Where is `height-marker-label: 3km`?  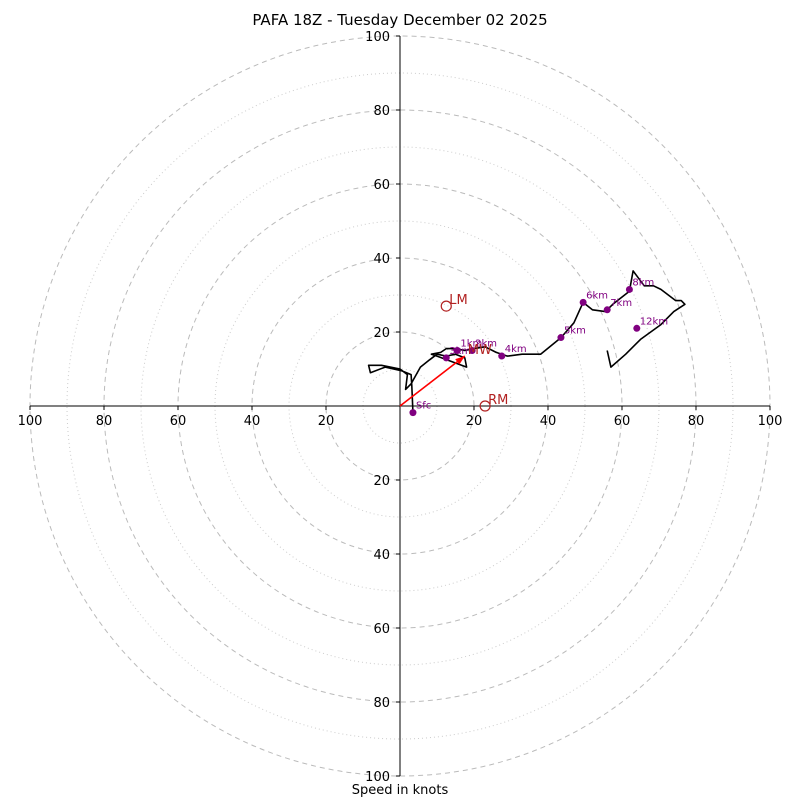
height-marker-label: 3km is located at coordinates (460, 351).